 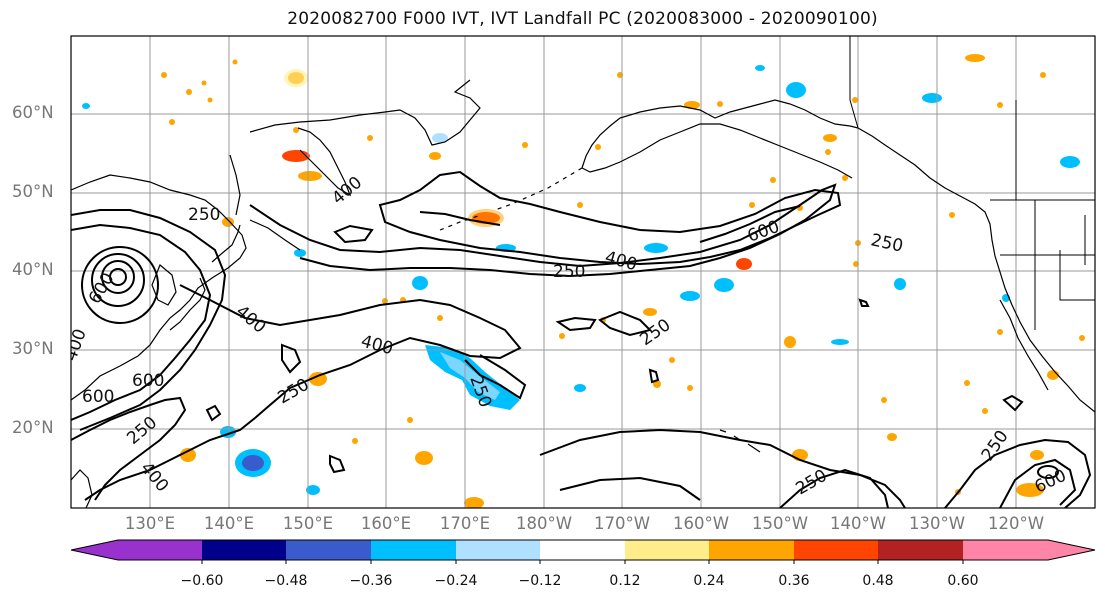 I want to click on colorbar, so click(x=583, y=551).